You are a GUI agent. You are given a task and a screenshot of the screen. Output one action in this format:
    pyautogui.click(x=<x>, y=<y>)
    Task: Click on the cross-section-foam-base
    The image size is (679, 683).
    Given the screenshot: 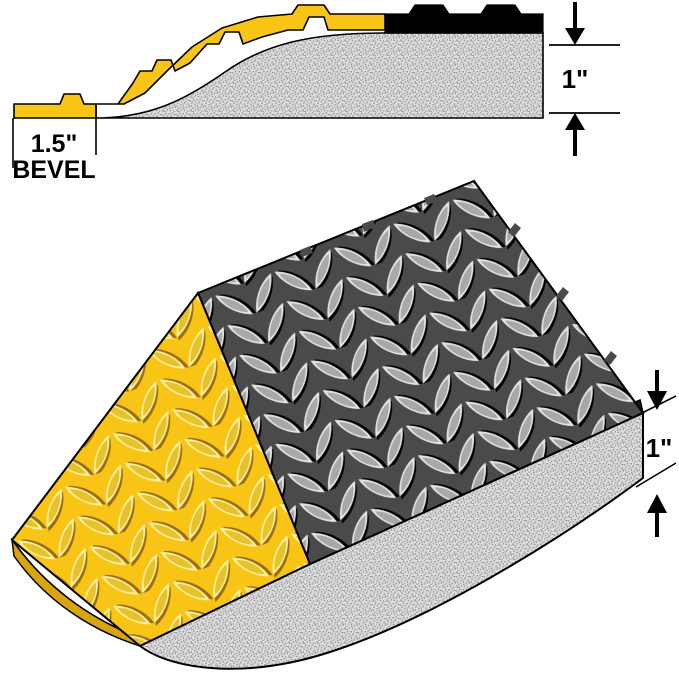 What is the action you would take?
    pyautogui.click(x=319, y=75)
    